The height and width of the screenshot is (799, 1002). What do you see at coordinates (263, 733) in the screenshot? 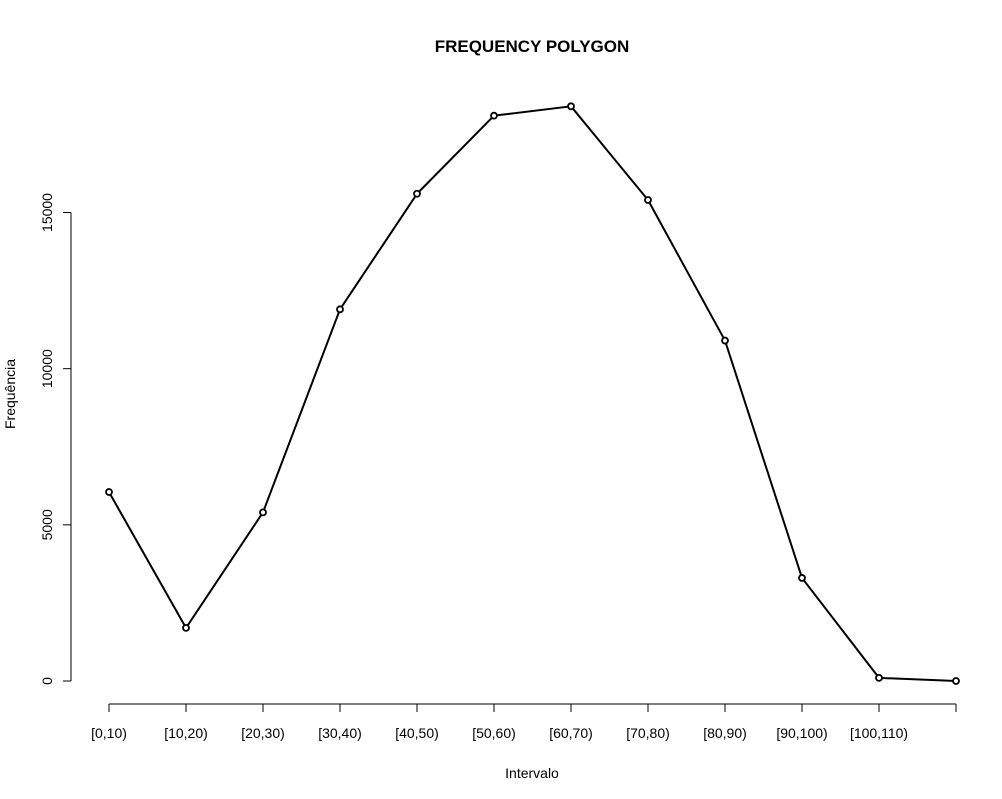
I see `x-tick-label: [20,30)` at bounding box center [263, 733].